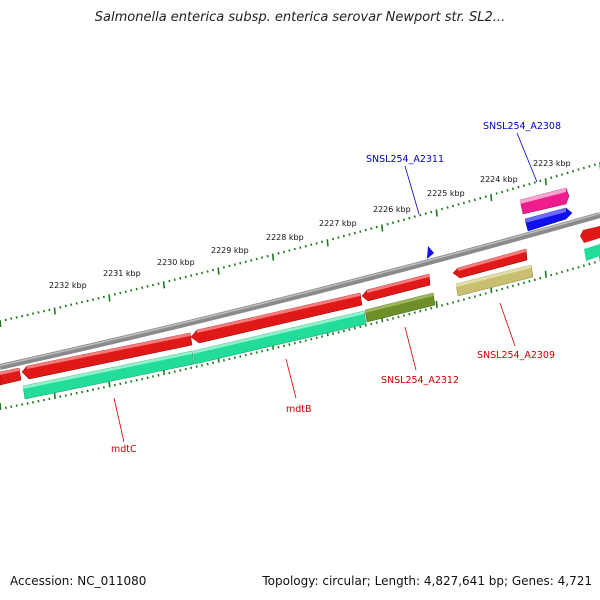 This screenshot has height=600, width=600. What do you see at coordinates (278, 332) in the screenshot?
I see `gene-mdtB-strip` at bounding box center [278, 332].